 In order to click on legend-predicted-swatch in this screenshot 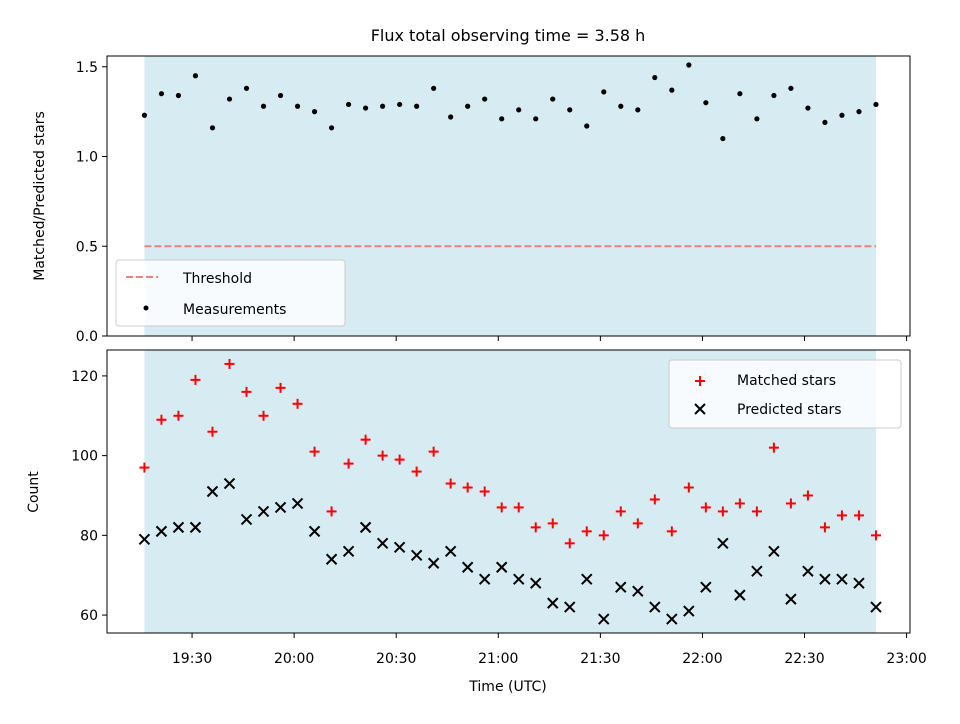, I will do `click(700, 409)`.